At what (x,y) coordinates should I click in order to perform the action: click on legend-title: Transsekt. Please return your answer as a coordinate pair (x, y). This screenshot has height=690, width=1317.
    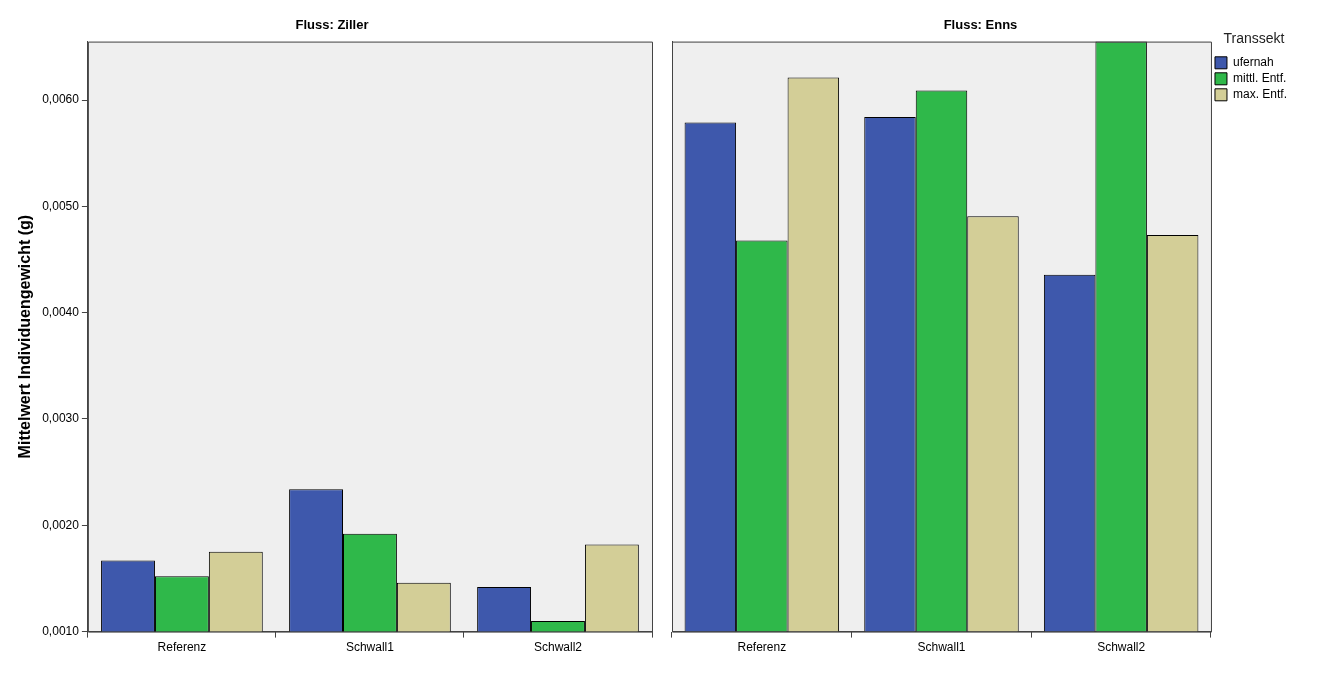
    Looking at the image, I should click on (1254, 37).